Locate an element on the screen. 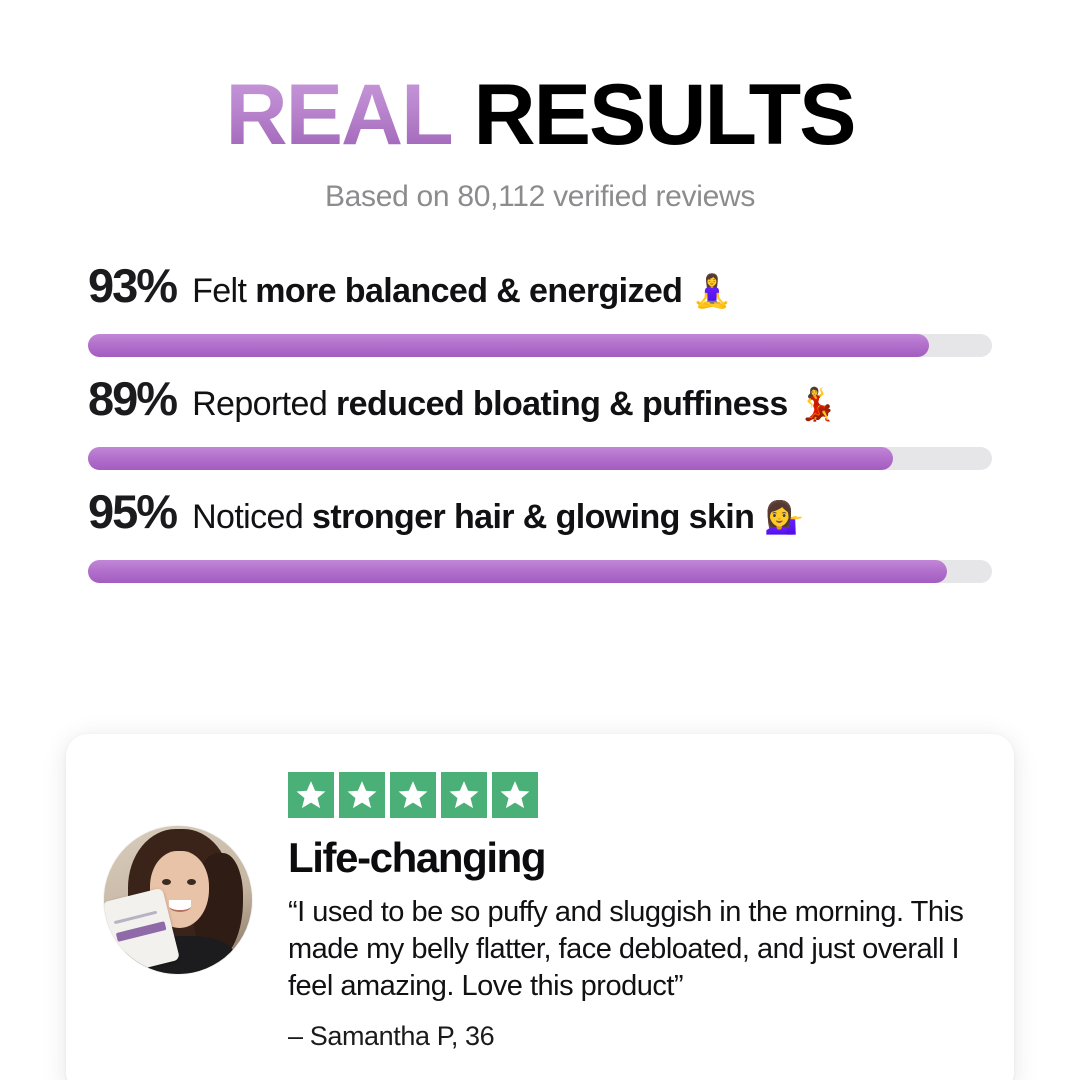  stat-lead-word: Felt is located at coordinates (219, 291).